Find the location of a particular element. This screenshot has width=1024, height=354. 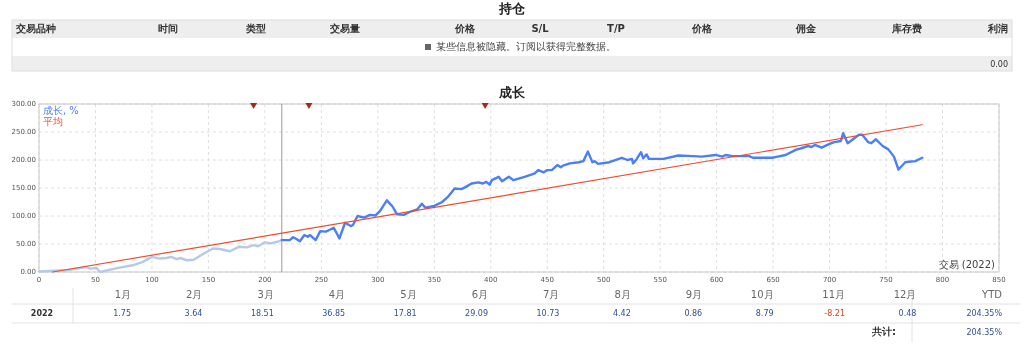

x-tick-label: 3月 is located at coordinates (265, 294).